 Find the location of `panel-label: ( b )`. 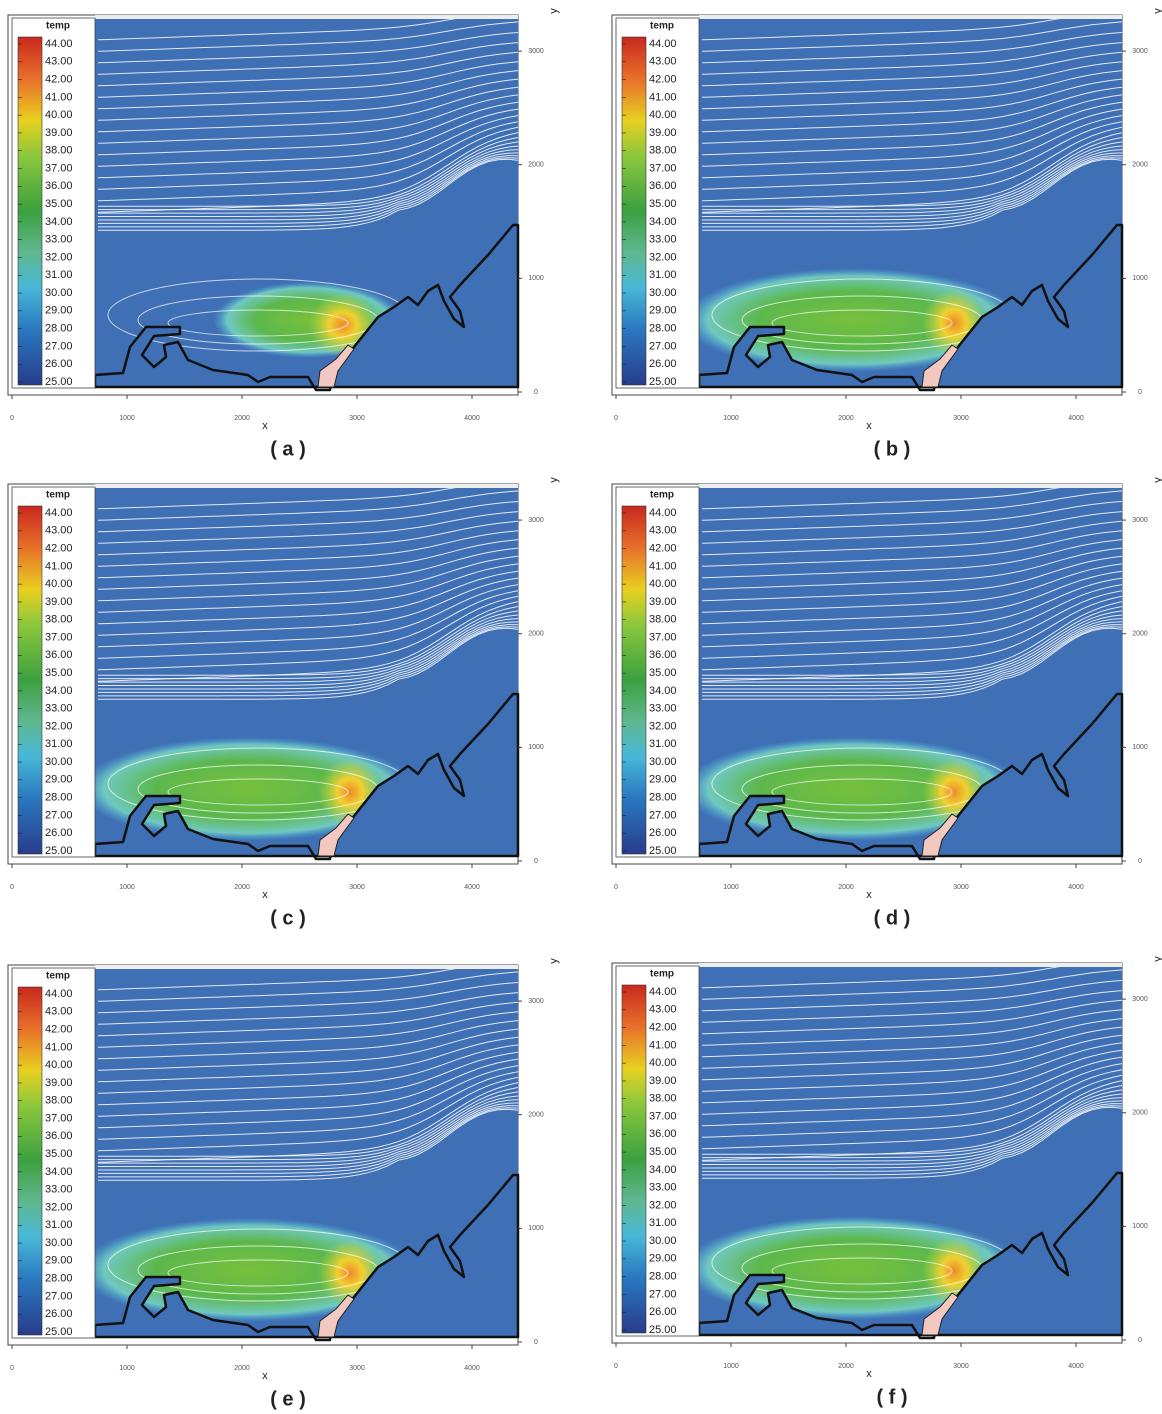

panel-label: ( b ) is located at coordinates (892, 449).